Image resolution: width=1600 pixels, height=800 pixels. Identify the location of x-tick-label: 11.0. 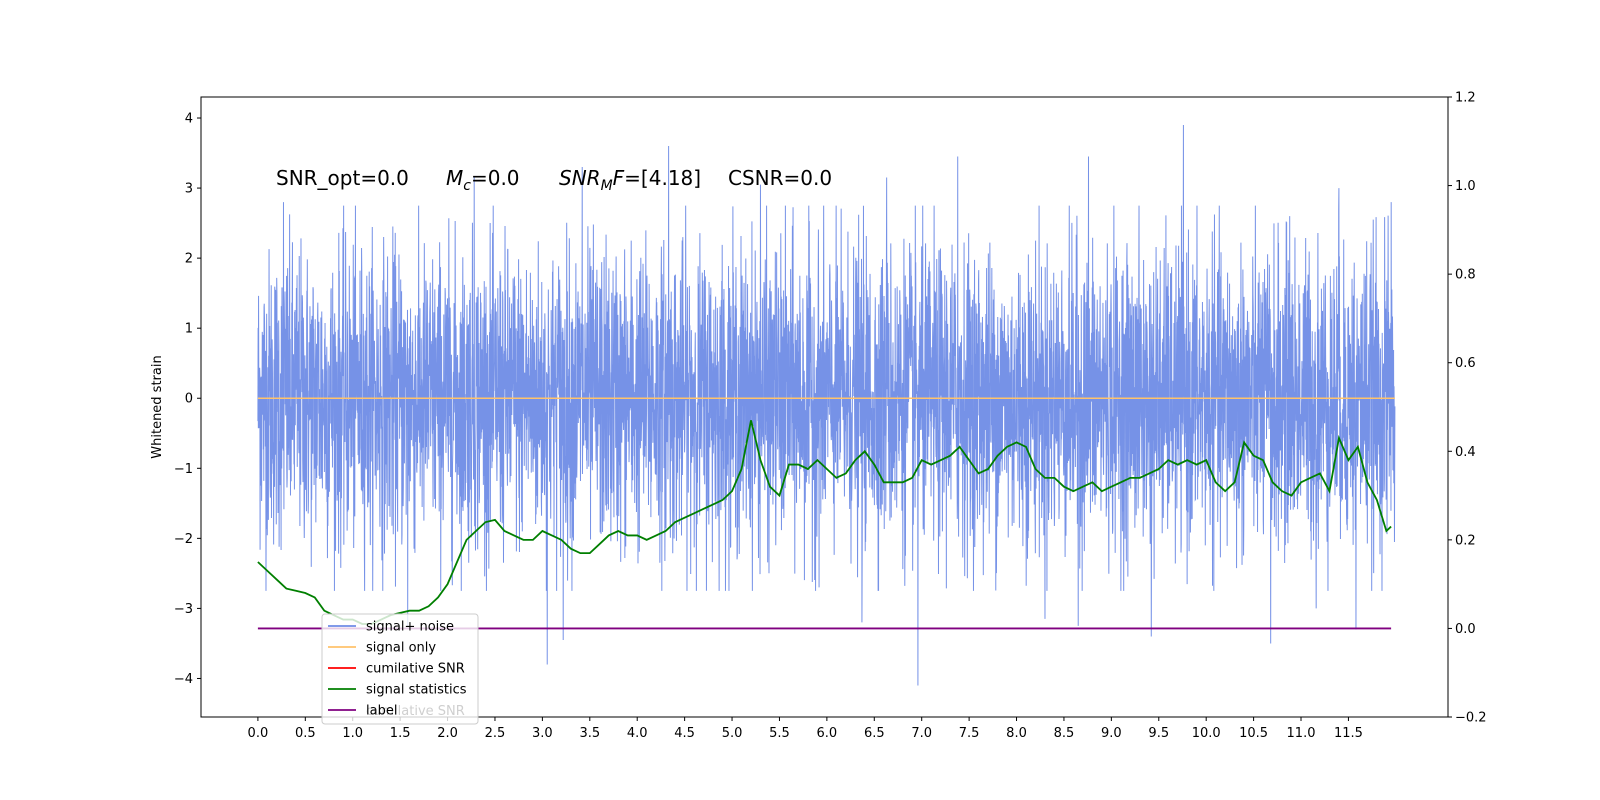
(1301, 733).